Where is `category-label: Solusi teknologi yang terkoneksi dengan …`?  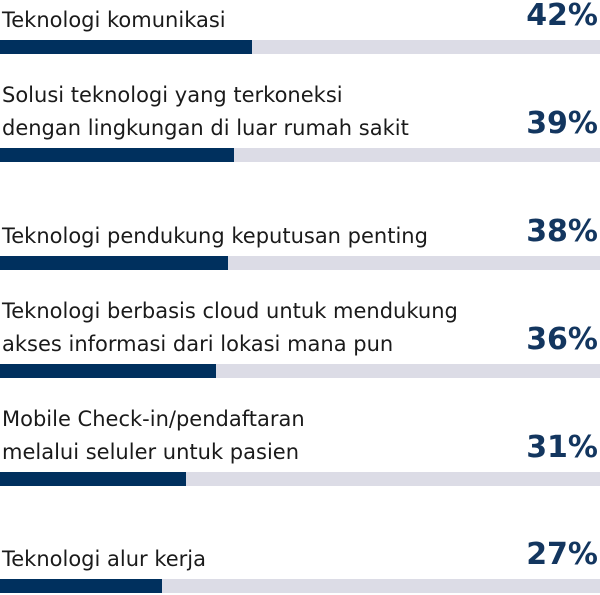
category-label: Solusi teknologi yang terkoneksi dengan … is located at coordinates (205, 111).